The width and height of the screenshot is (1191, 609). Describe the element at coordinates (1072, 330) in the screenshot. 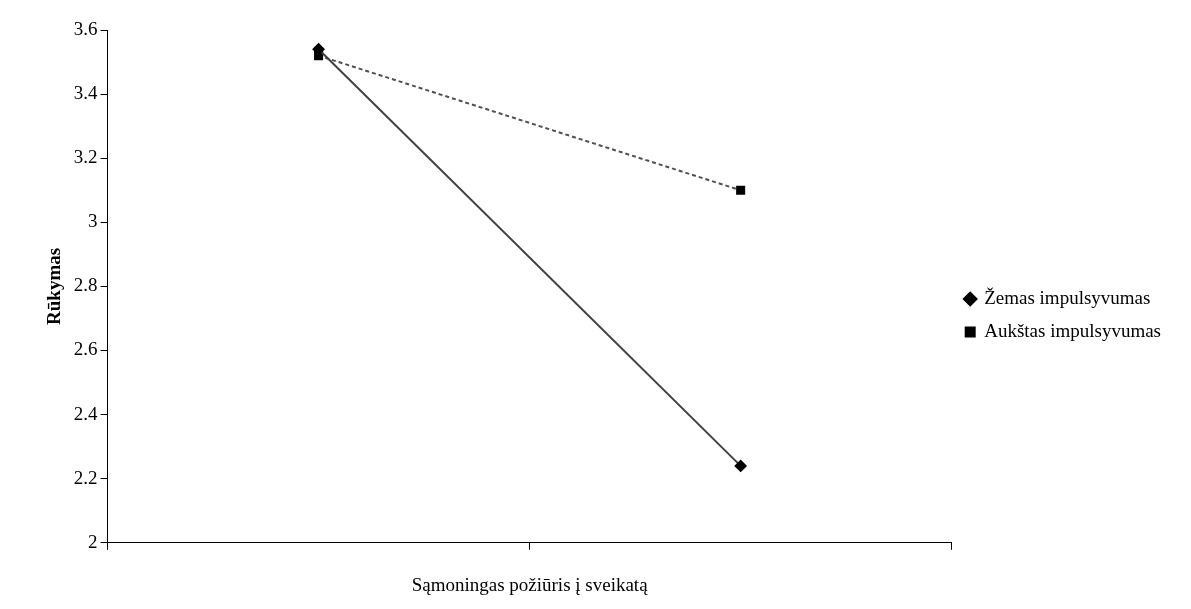

I see `legend-label: Aukštas impulsyvumas` at that location.